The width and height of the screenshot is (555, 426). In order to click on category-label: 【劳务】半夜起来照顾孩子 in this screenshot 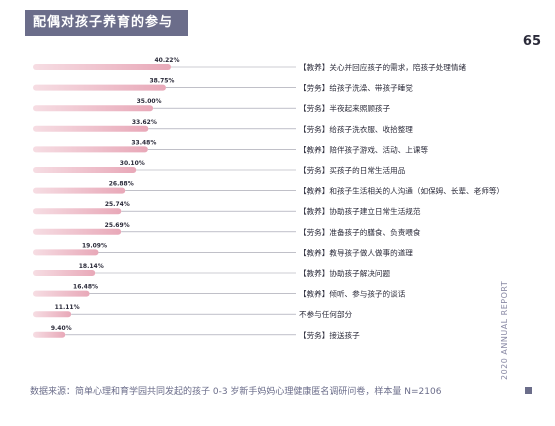, I will do `click(345, 108)`.